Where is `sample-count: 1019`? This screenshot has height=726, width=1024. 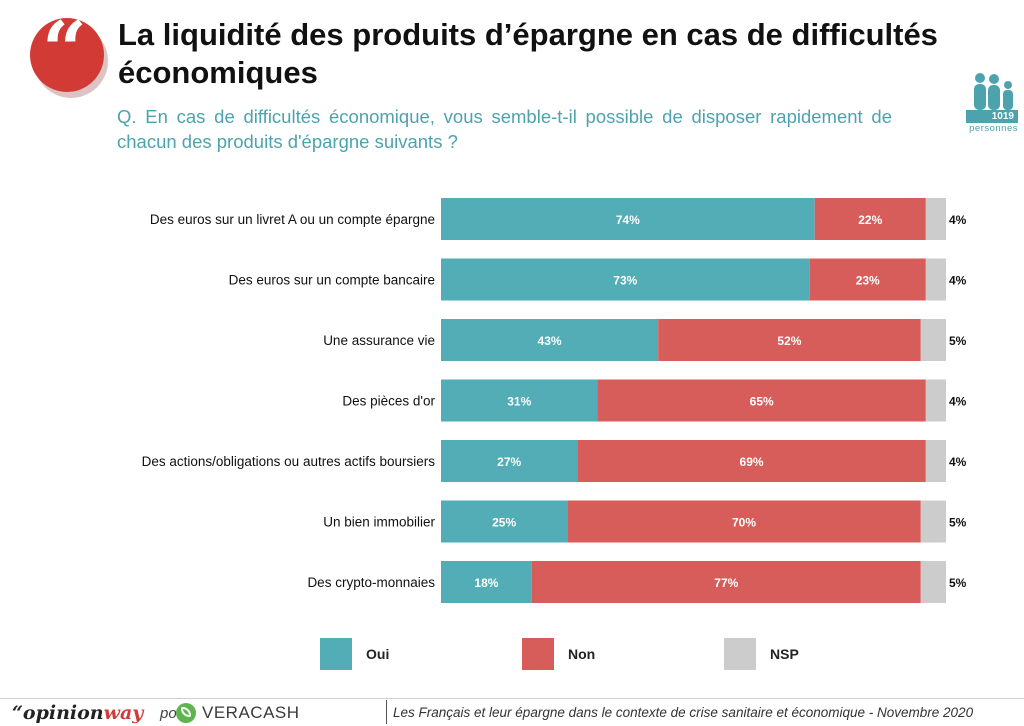 sample-count: 1019 is located at coordinates (992, 116).